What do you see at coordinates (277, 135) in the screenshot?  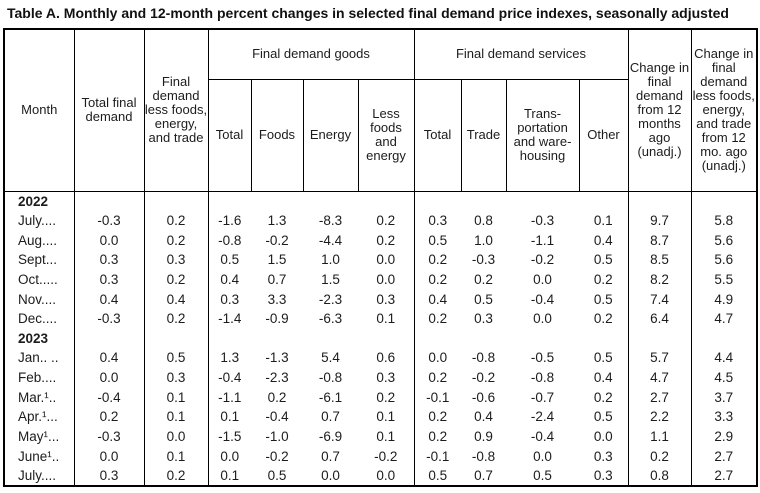 I see `col-header-goods-foods: Foods` at bounding box center [277, 135].